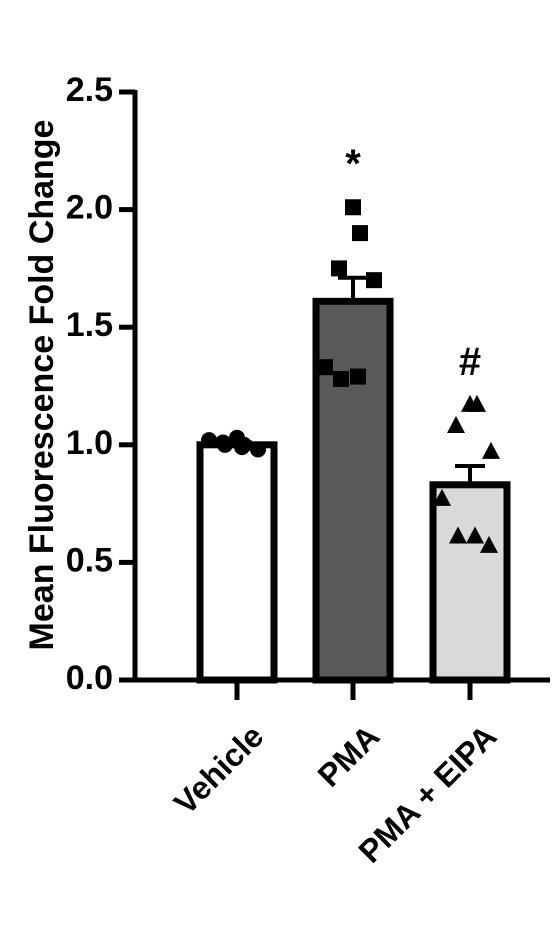  What do you see at coordinates (89, 325) in the screenshot?
I see `y-tick-label: 1.5` at bounding box center [89, 325].